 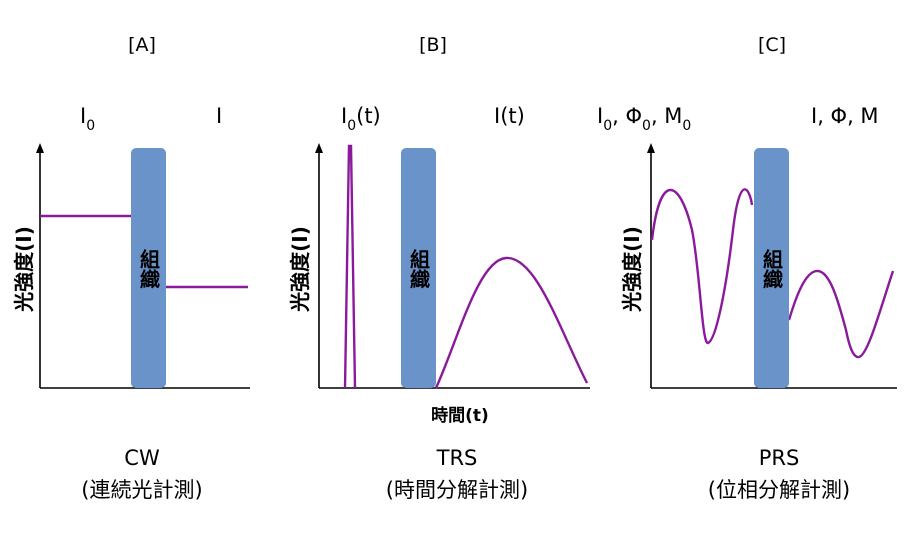 What do you see at coordinates (142, 458) in the screenshot?
I see `panel-a-title: CW` at bounding box center [142, 458].